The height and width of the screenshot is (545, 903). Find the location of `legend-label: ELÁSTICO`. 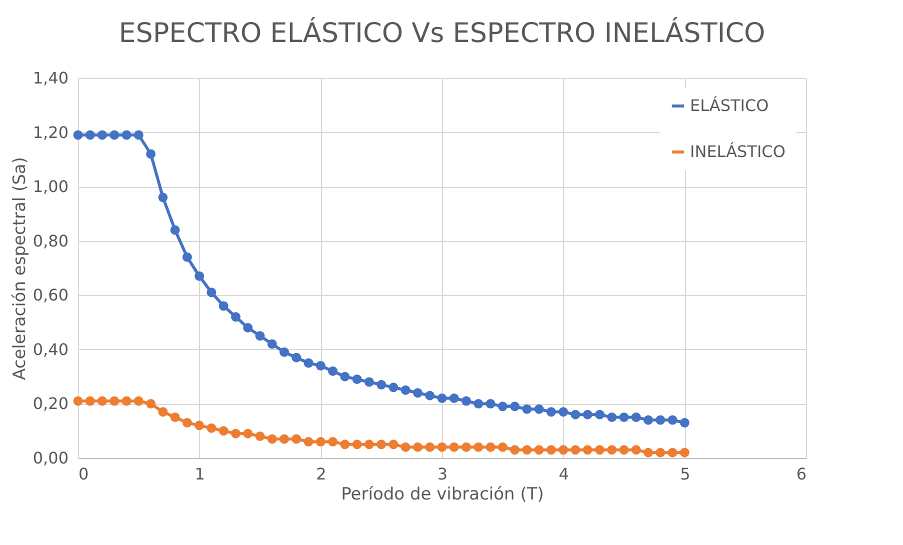

legend-label: ELÁSTICO is located at coordinates (729, 105).